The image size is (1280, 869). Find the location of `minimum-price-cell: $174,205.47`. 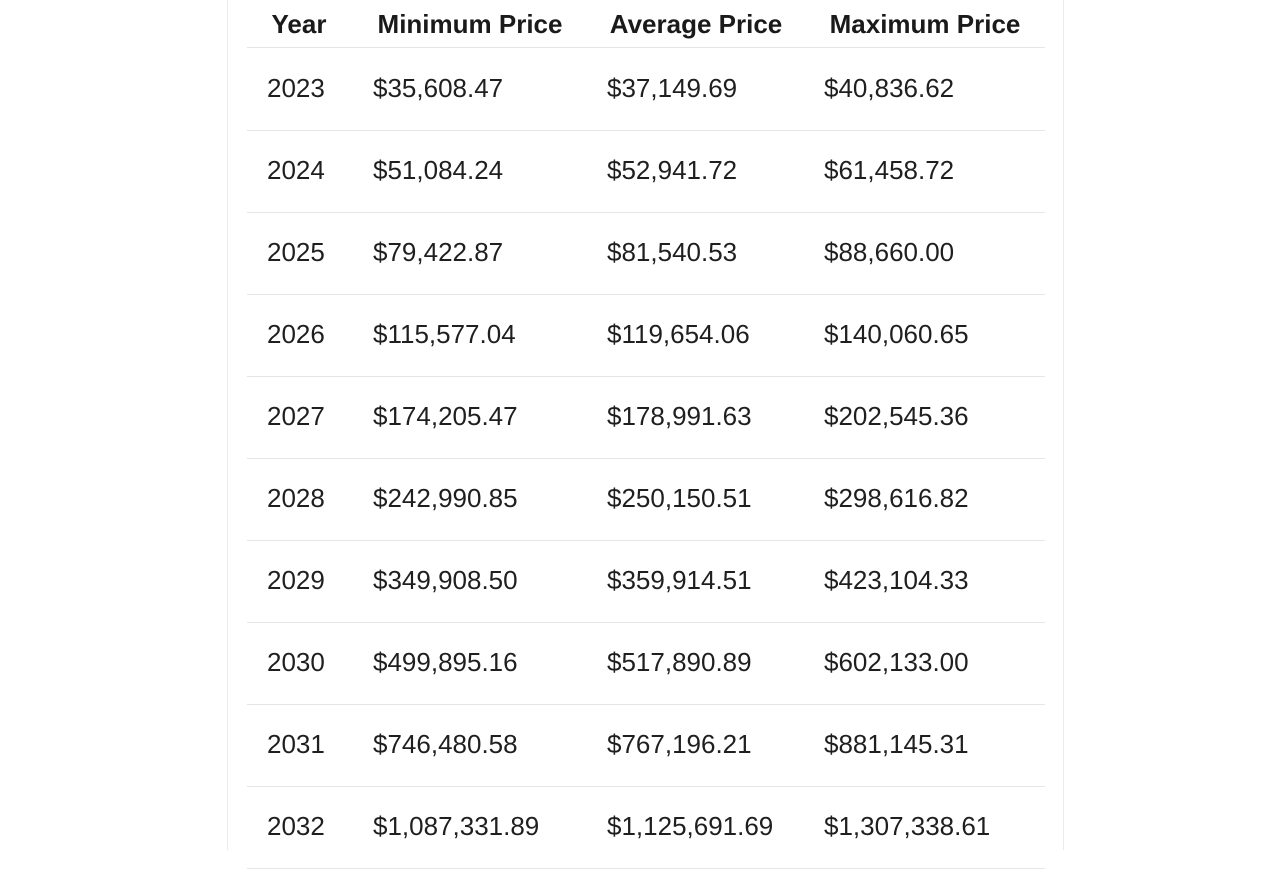

minimum-price-cell: $174,205.47 is located at coordinates (445, 416).